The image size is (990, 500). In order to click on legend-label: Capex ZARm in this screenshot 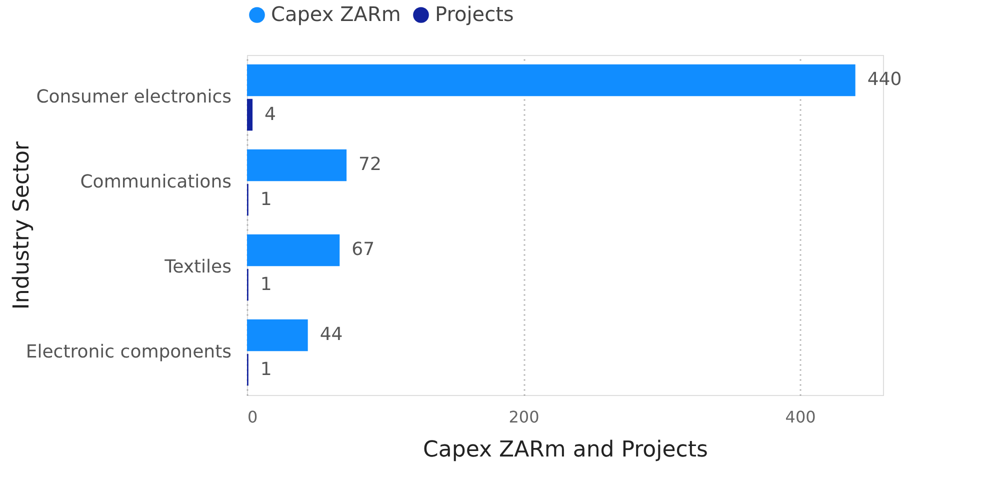, I will do `click(336, 14)`.